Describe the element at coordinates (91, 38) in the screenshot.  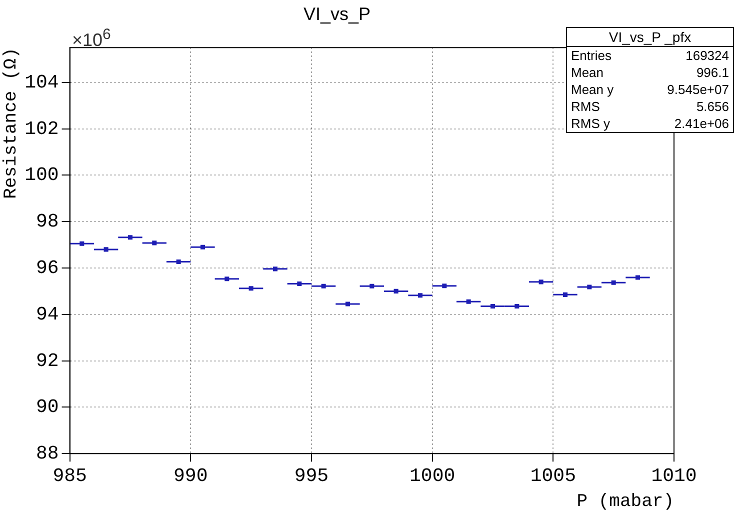
I see `annotation: ×10$^{6}$` at that location.